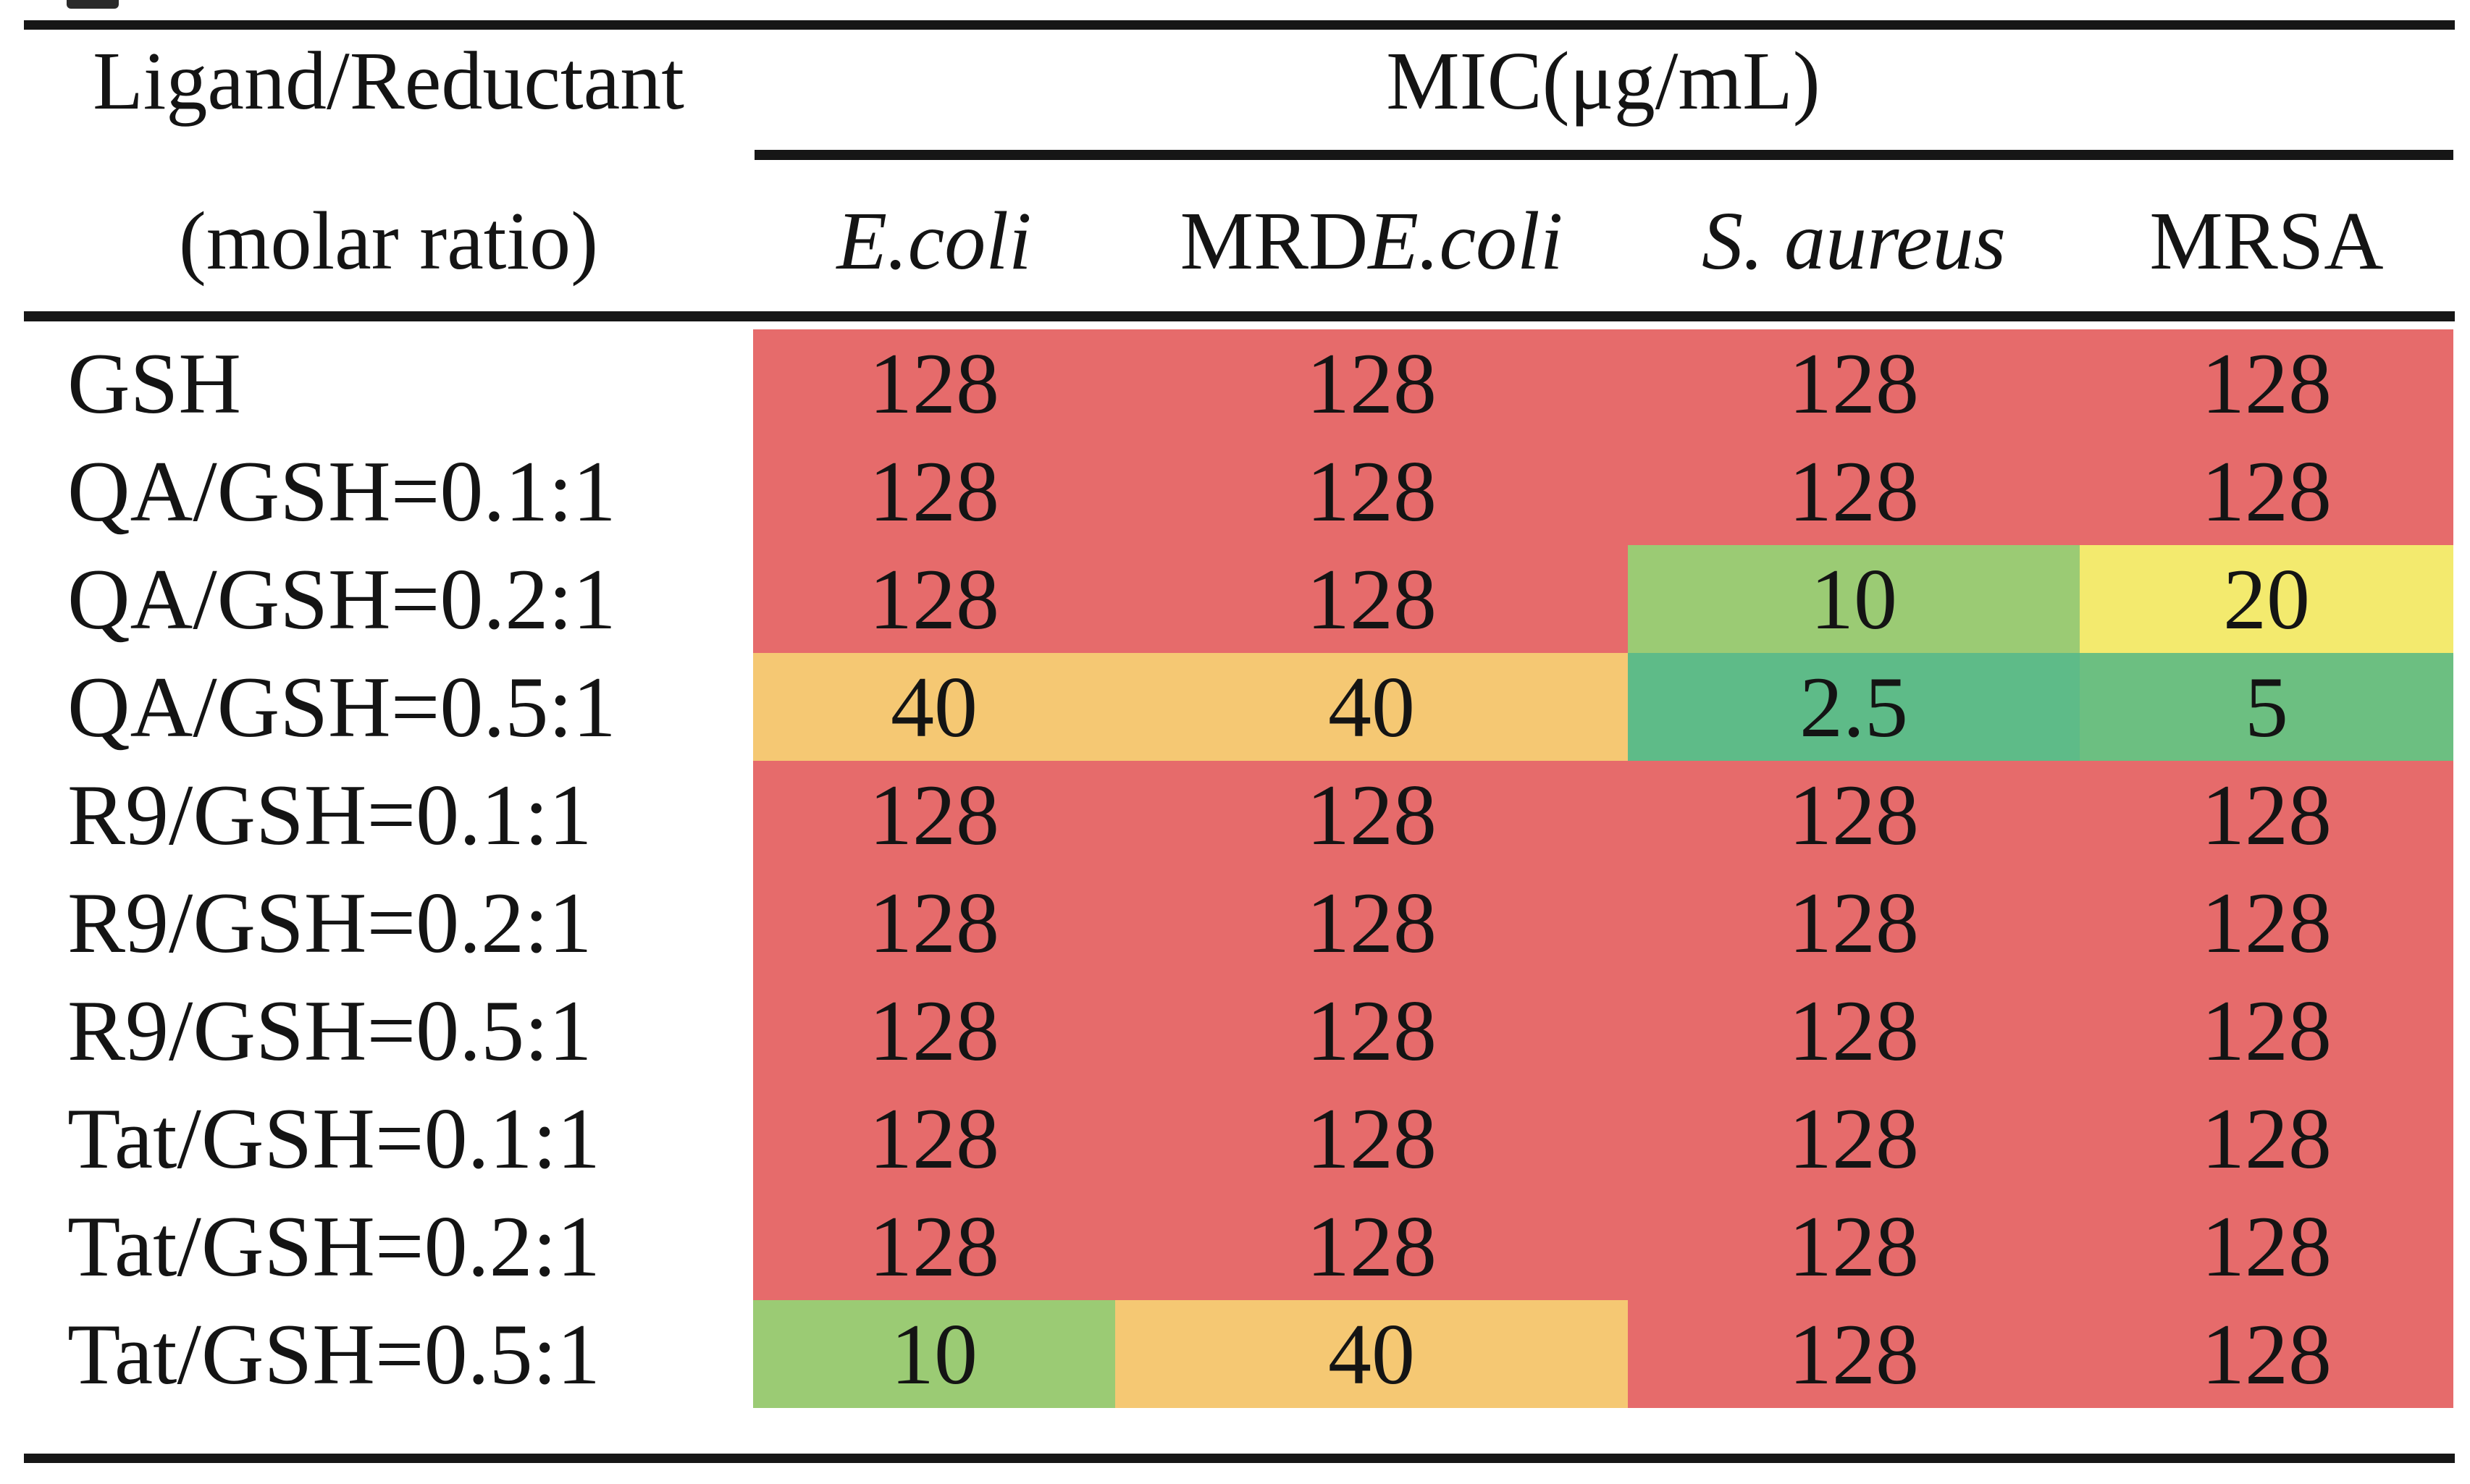  I want to click on col-header-mrsa-roman: MRSA, so click(2266, 241).